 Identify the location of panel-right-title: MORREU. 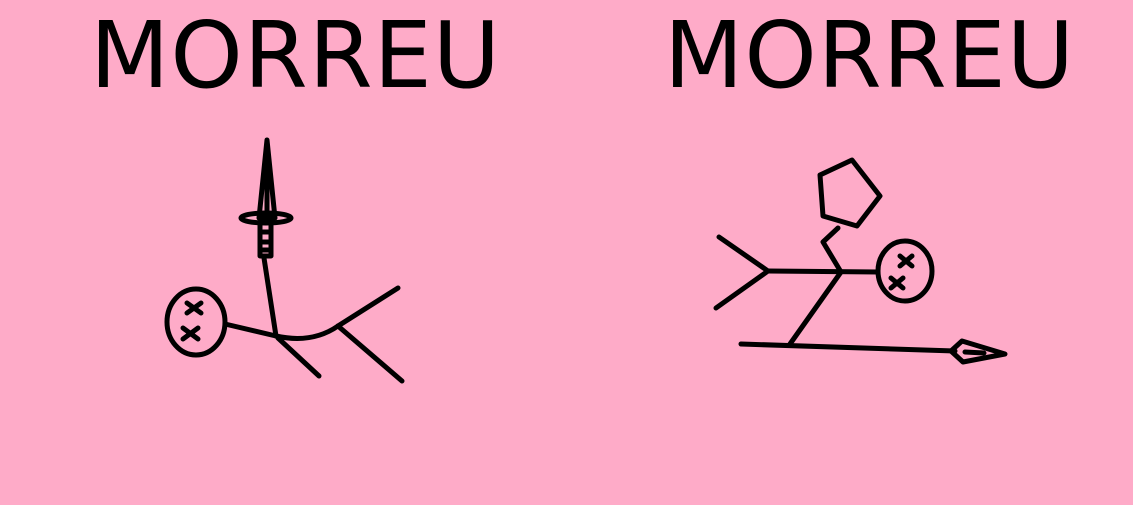
(870, 55).